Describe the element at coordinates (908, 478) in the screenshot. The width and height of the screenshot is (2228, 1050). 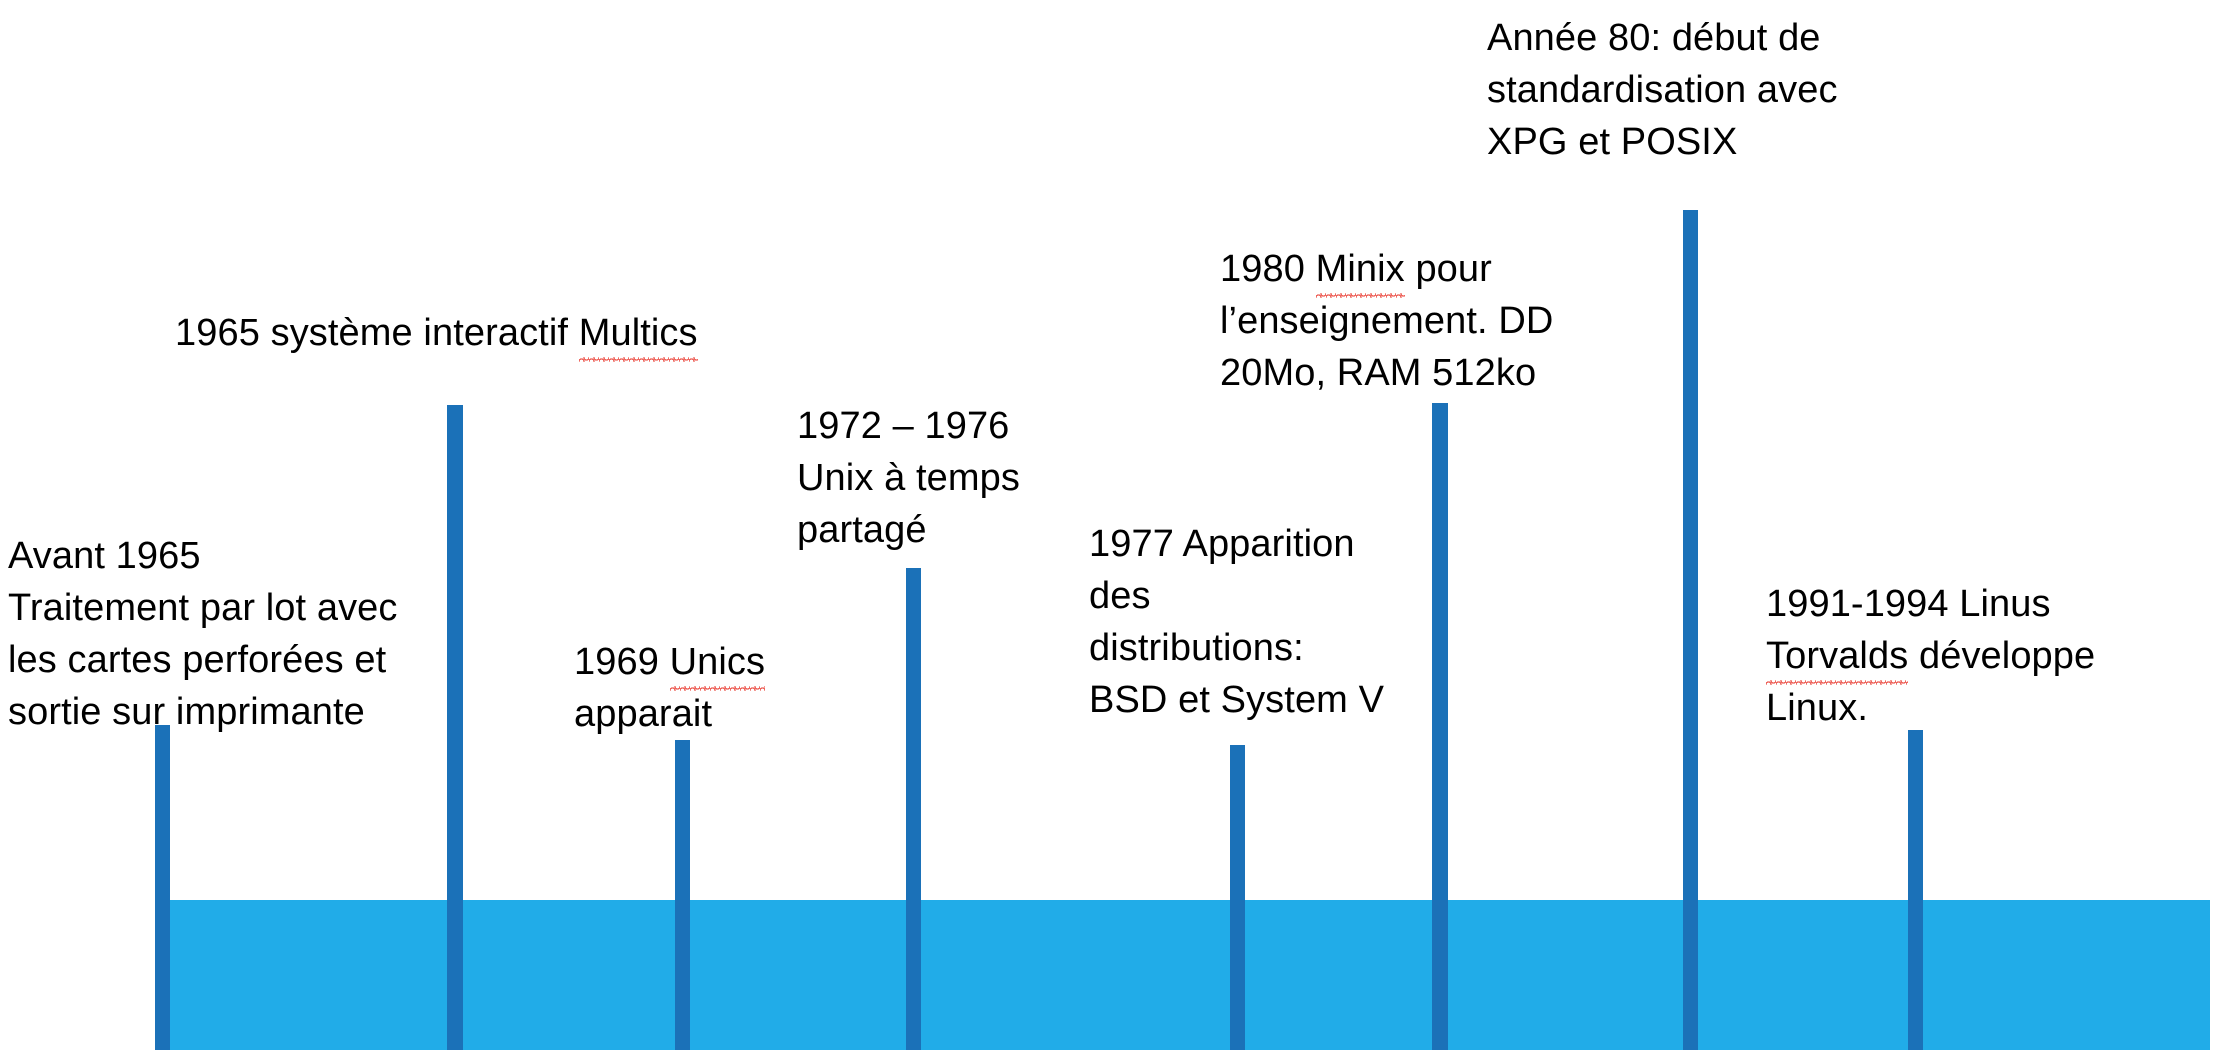
I see `timeline-event-label-line: Unix à temps` at that location.